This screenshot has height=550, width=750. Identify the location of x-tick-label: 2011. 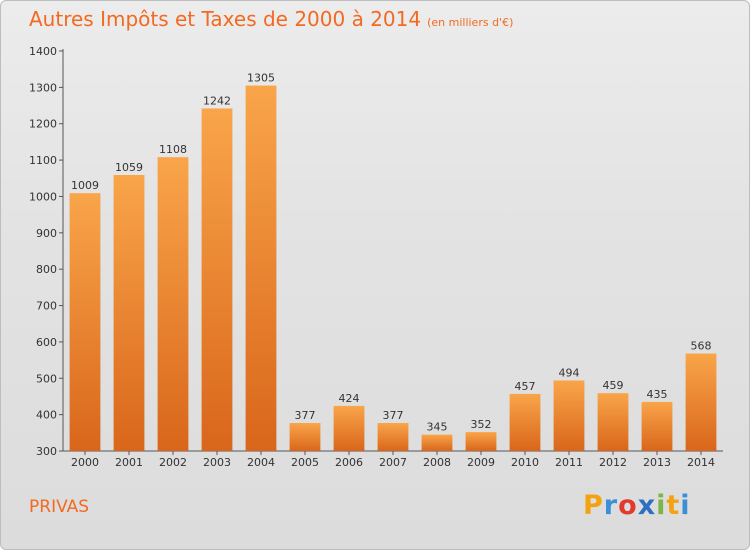
(569, 462).